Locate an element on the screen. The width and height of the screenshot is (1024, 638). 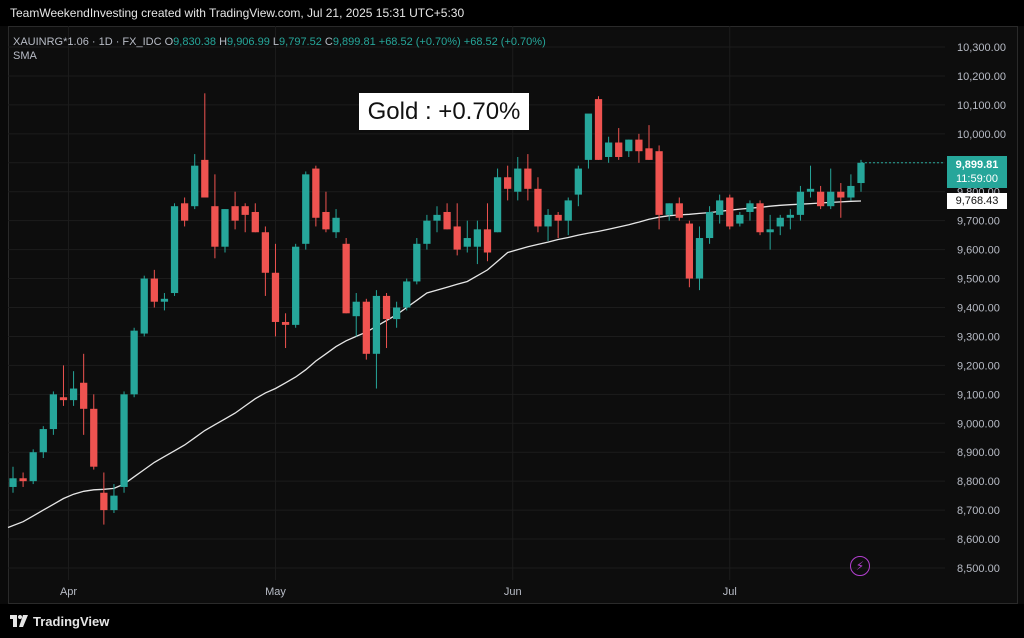
symbol-label: XAUINRG*1.06 · 1D · FX_IDC is located at coordinates (87, 42).